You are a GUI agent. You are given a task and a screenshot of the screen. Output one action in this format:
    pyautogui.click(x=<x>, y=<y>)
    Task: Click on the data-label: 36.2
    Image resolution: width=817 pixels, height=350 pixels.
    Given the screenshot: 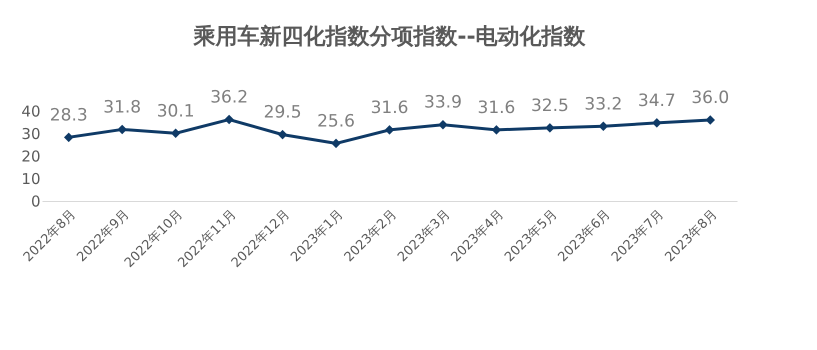 What is the action you would take?
    pyautogui.click(x=229, y=98)
    